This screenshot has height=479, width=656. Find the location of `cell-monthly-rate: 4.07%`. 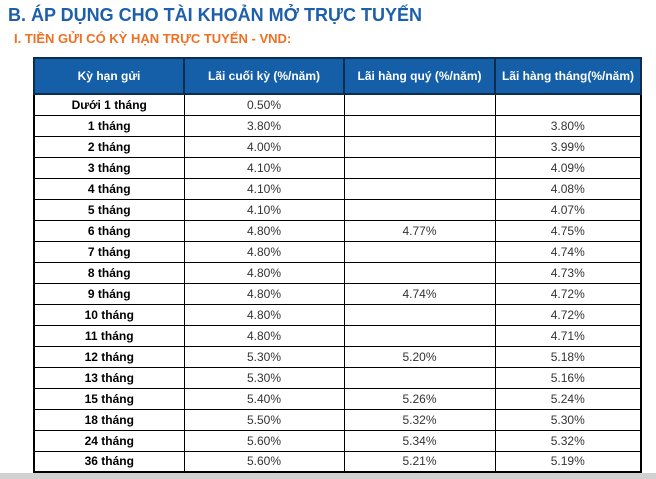

cell-monthly-rate: 4.07% is located at coordinates (568, 209).